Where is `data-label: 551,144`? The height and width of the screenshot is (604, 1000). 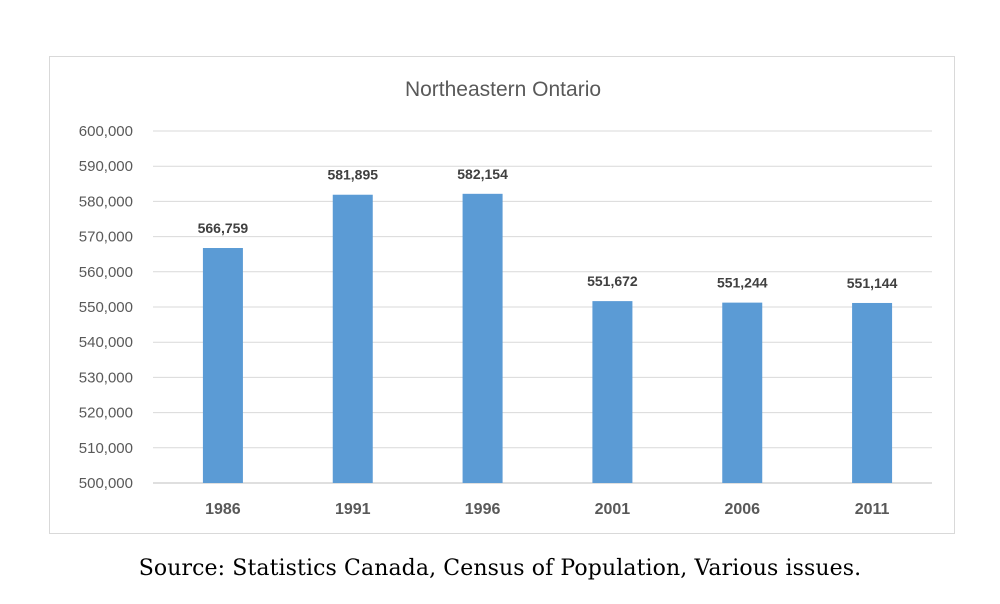 data-label: 551,144 is located at coordinates (872, 283).